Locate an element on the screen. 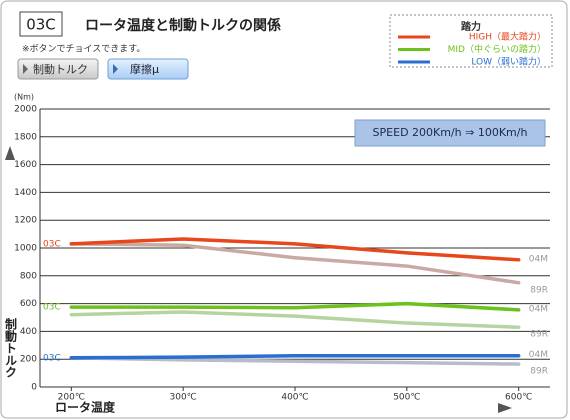 This screenshot has width=570, height=420. y-tick-label: 800 is located at coordinates (28, 276).